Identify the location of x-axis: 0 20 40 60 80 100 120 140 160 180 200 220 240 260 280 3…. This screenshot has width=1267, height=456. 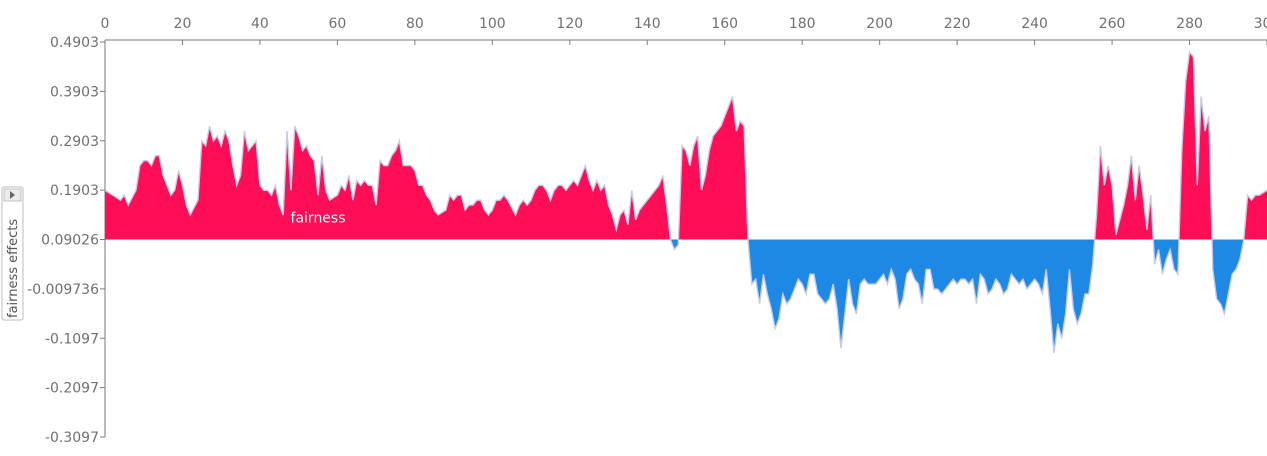
(684, 30).